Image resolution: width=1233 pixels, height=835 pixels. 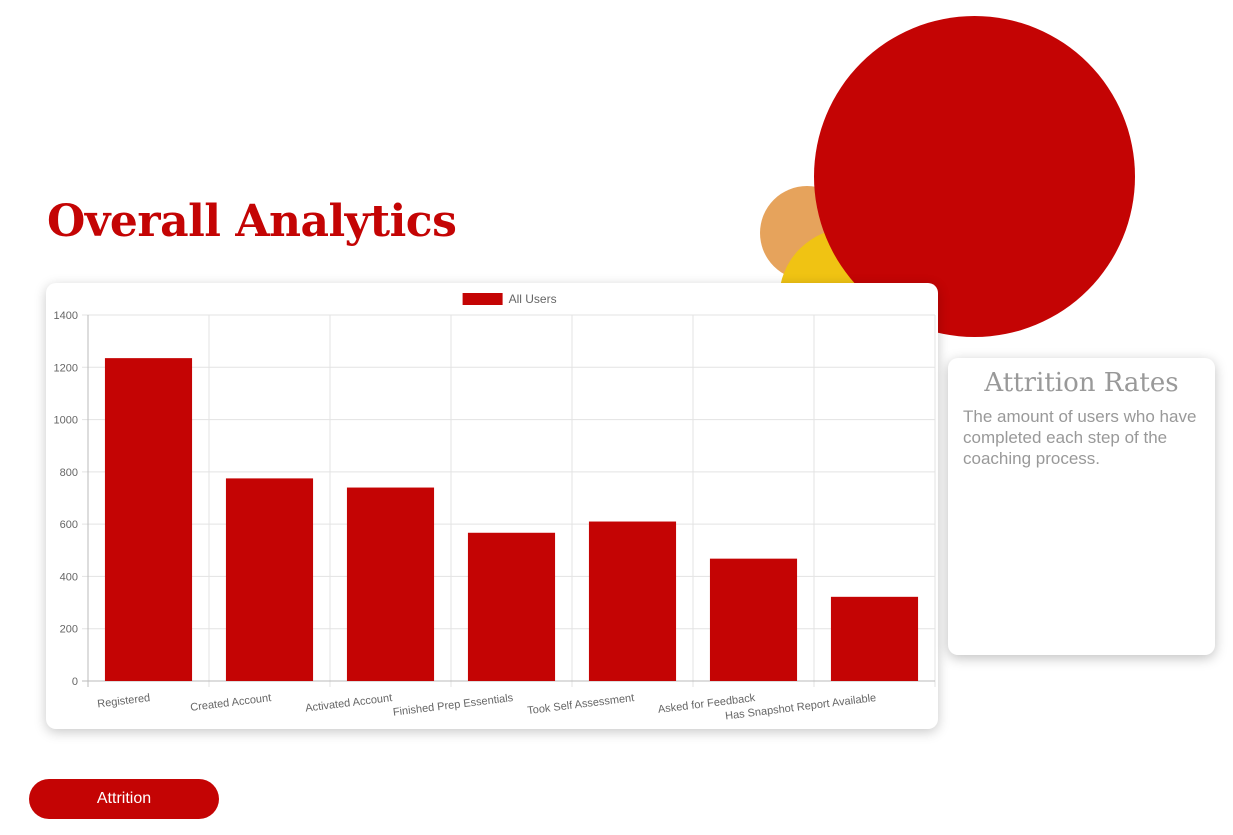 I want to click on y-tick-label: 1000, so click(x=66, y=421).